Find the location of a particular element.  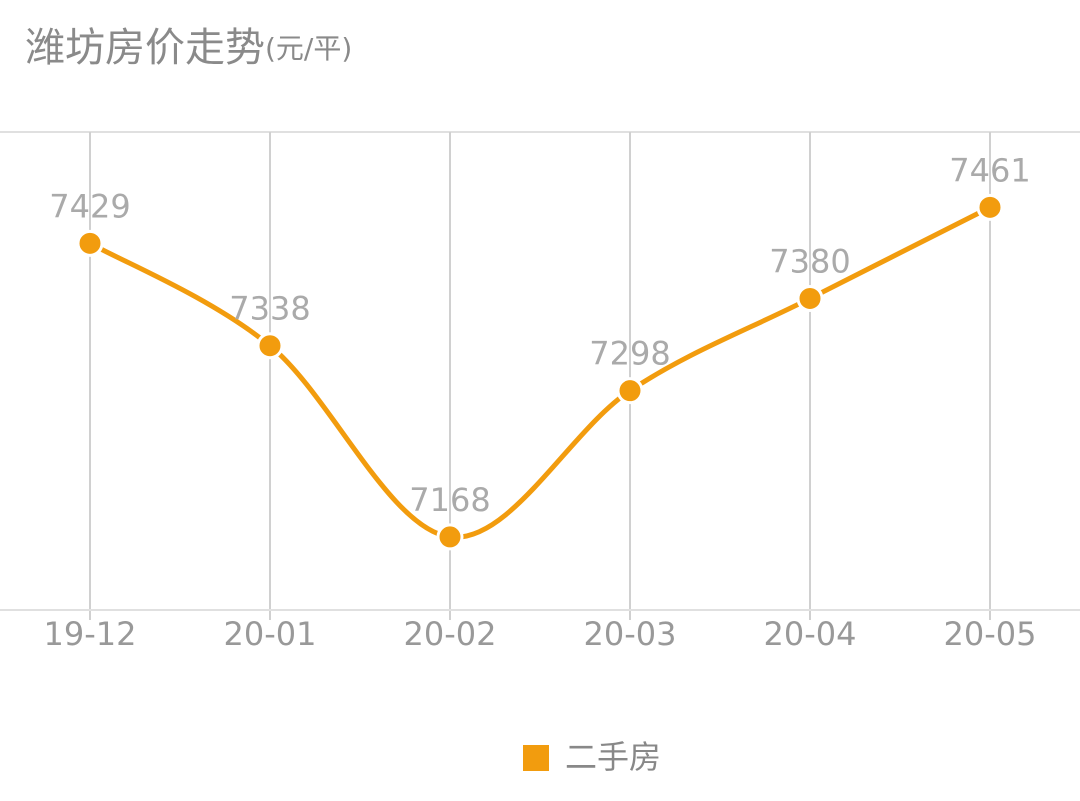

data-label: 7380 is located at coordinates (809, 261).